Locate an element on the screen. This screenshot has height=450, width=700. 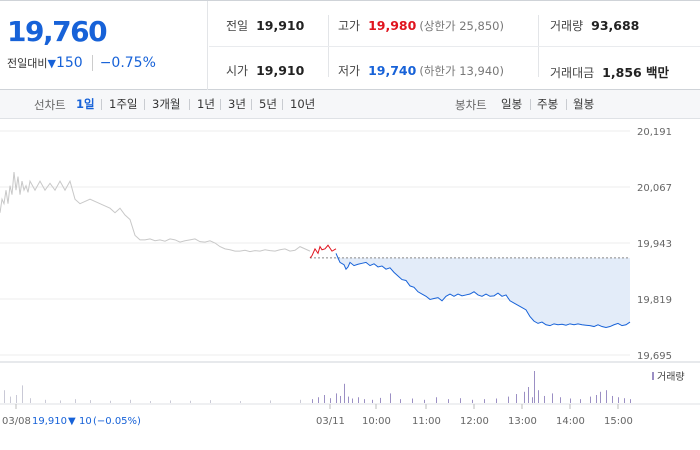
today-down-line is located at coordinates (483, 290).